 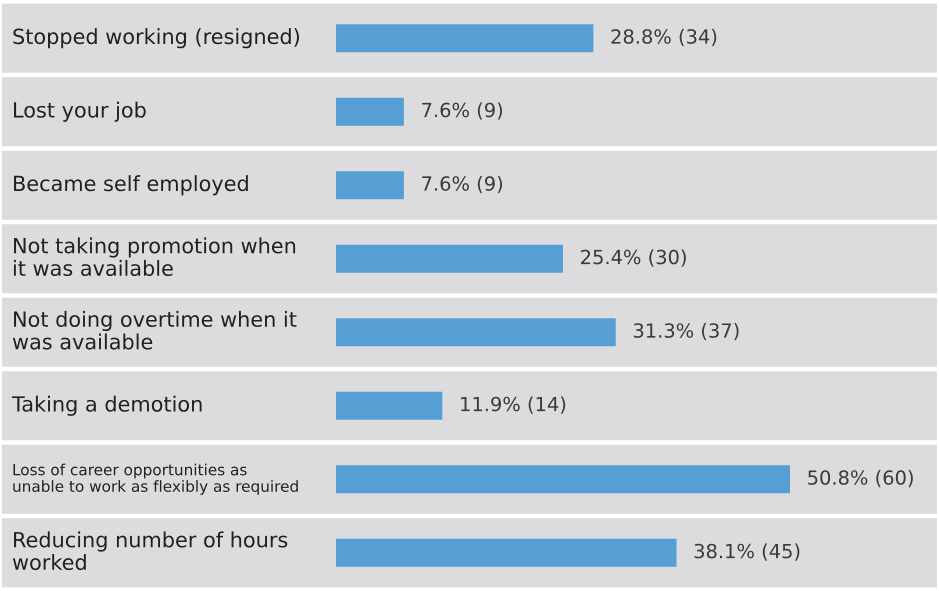 I want to click on data-label: 11.9% (14), so click(x=513, y=405).